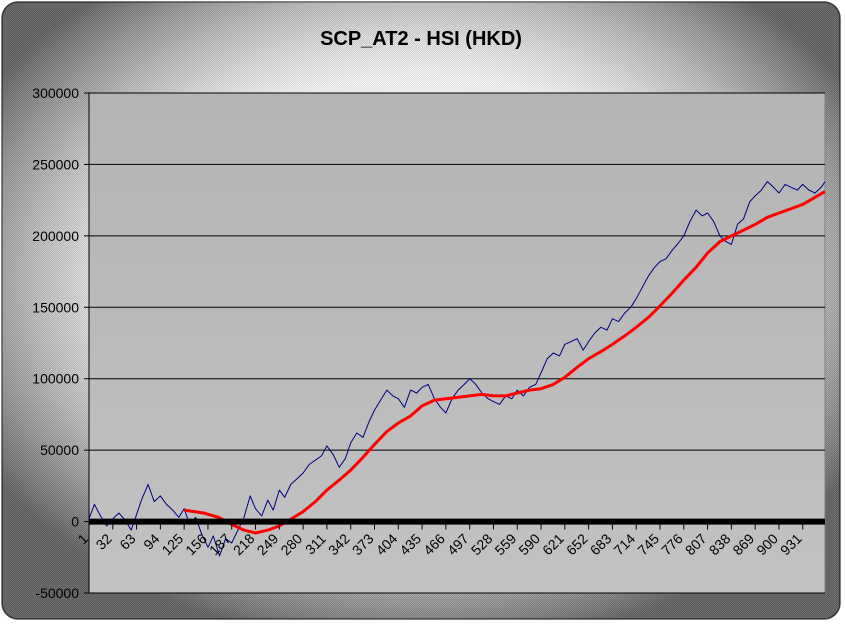  I want to click on y-tick-label: 50000, so click(59, 450).